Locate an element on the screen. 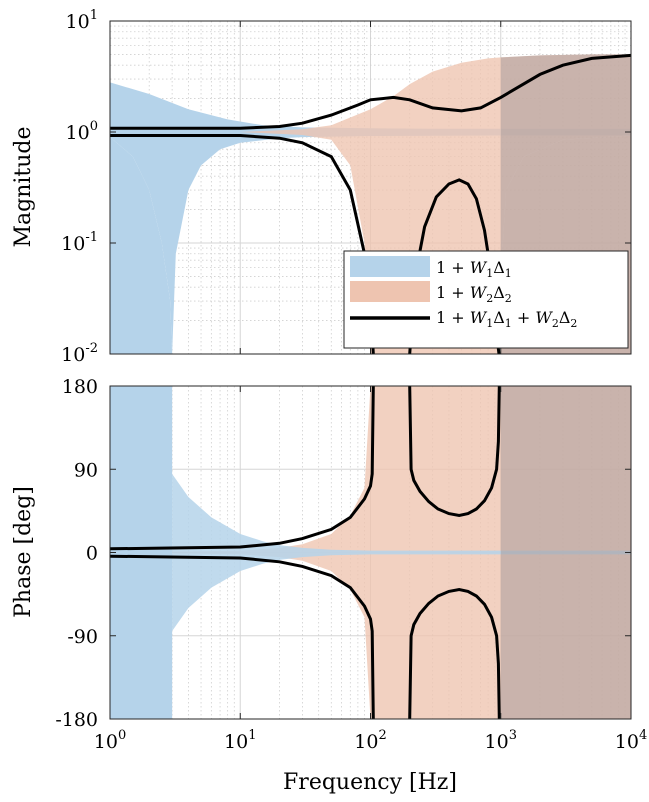  x-tick-label: 10³ is located at coordinates (501, 740).